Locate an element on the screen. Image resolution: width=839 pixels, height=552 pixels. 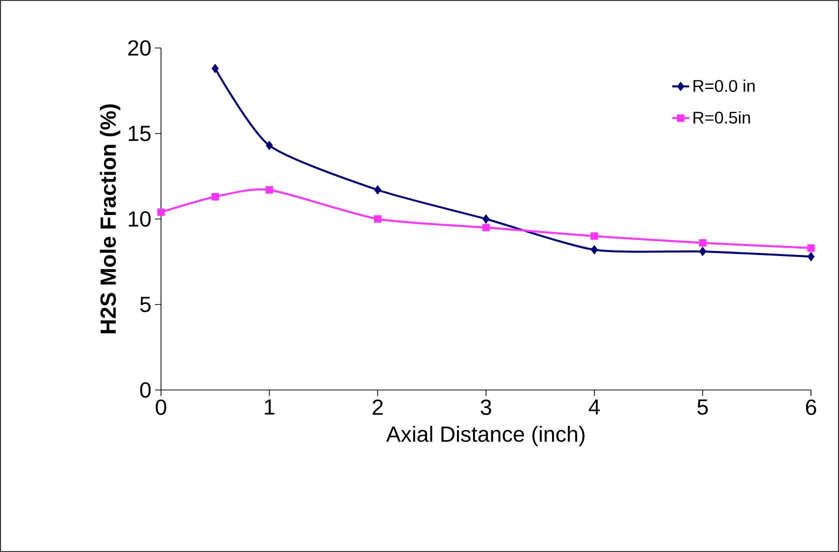
y-tick-label: 15 is located at coordinates (139, 134).